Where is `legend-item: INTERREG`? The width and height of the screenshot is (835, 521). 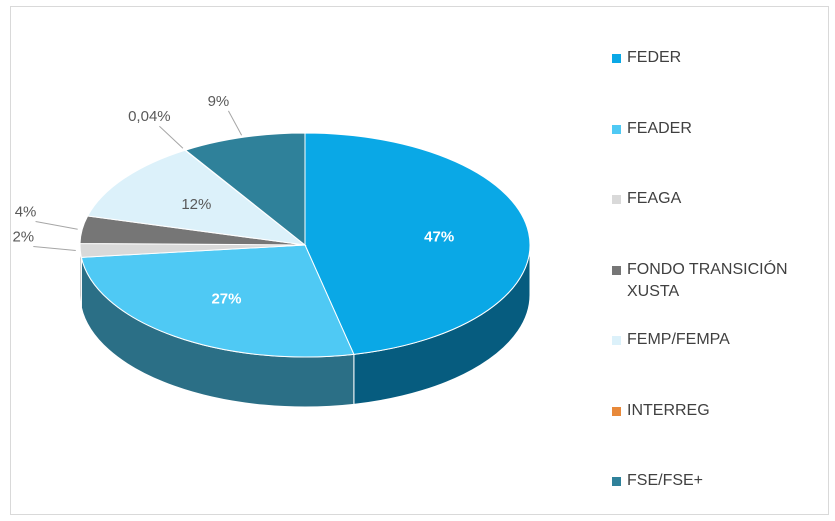 legend-item: INTERREG is located at coordinates (661, 411).